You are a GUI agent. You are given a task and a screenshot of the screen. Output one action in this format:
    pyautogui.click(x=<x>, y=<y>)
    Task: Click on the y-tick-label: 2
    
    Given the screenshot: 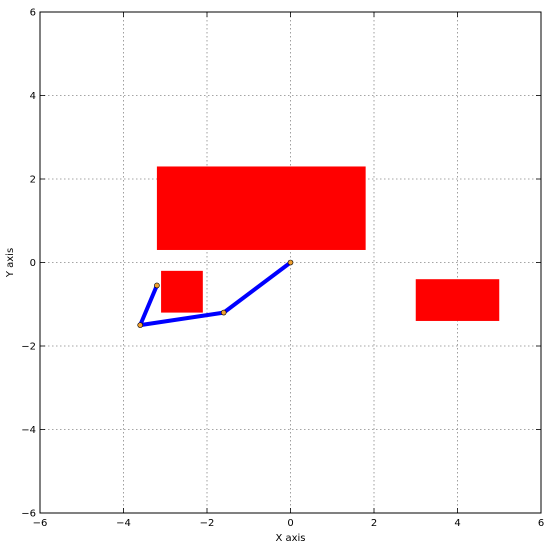 What is the action you would take?
    pyautogui.click(x=33, y=180)
    